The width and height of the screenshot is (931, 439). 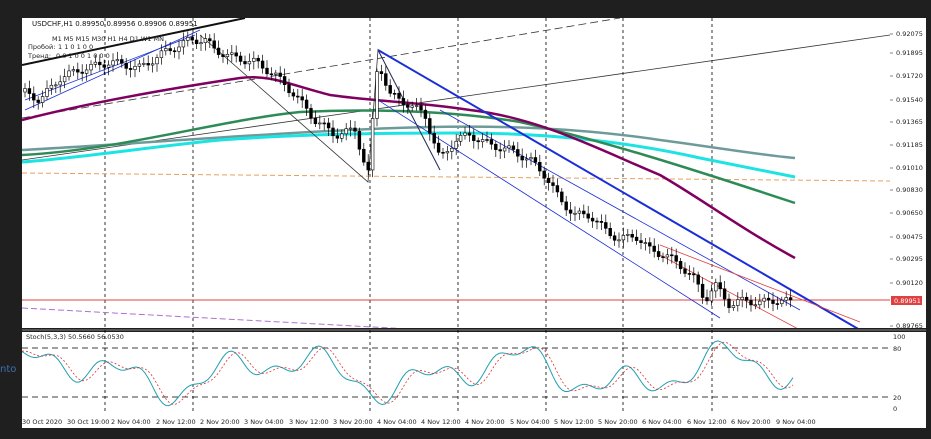 What do you see at coordinates (456, 177) in the screenshot?
I see `fib-level-line` at bounding box center [456, 177].